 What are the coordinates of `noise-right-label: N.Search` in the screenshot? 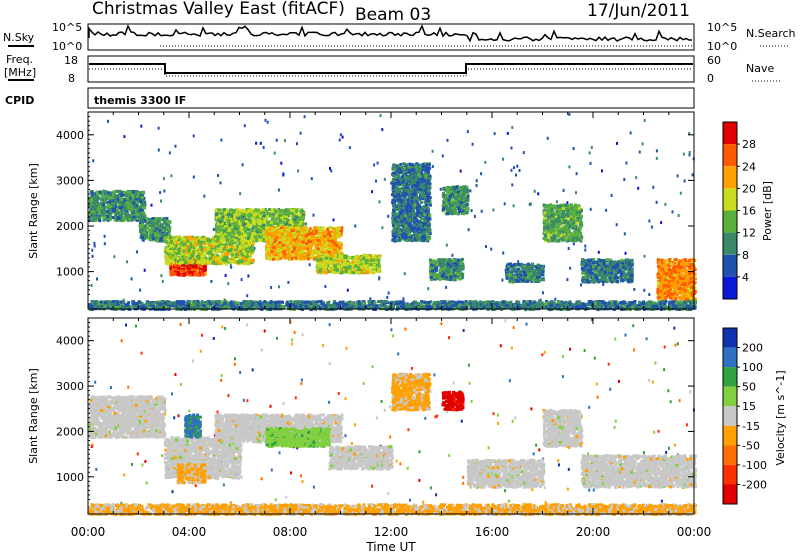 It's located at (771, 33).